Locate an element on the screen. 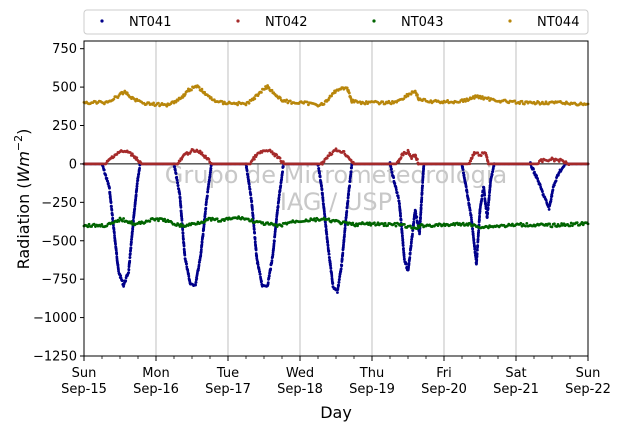 Image resolution: width=622 pixels, height=431 pixels. x-tick-label-day-2: Tue is located at coordinates (227, 373).